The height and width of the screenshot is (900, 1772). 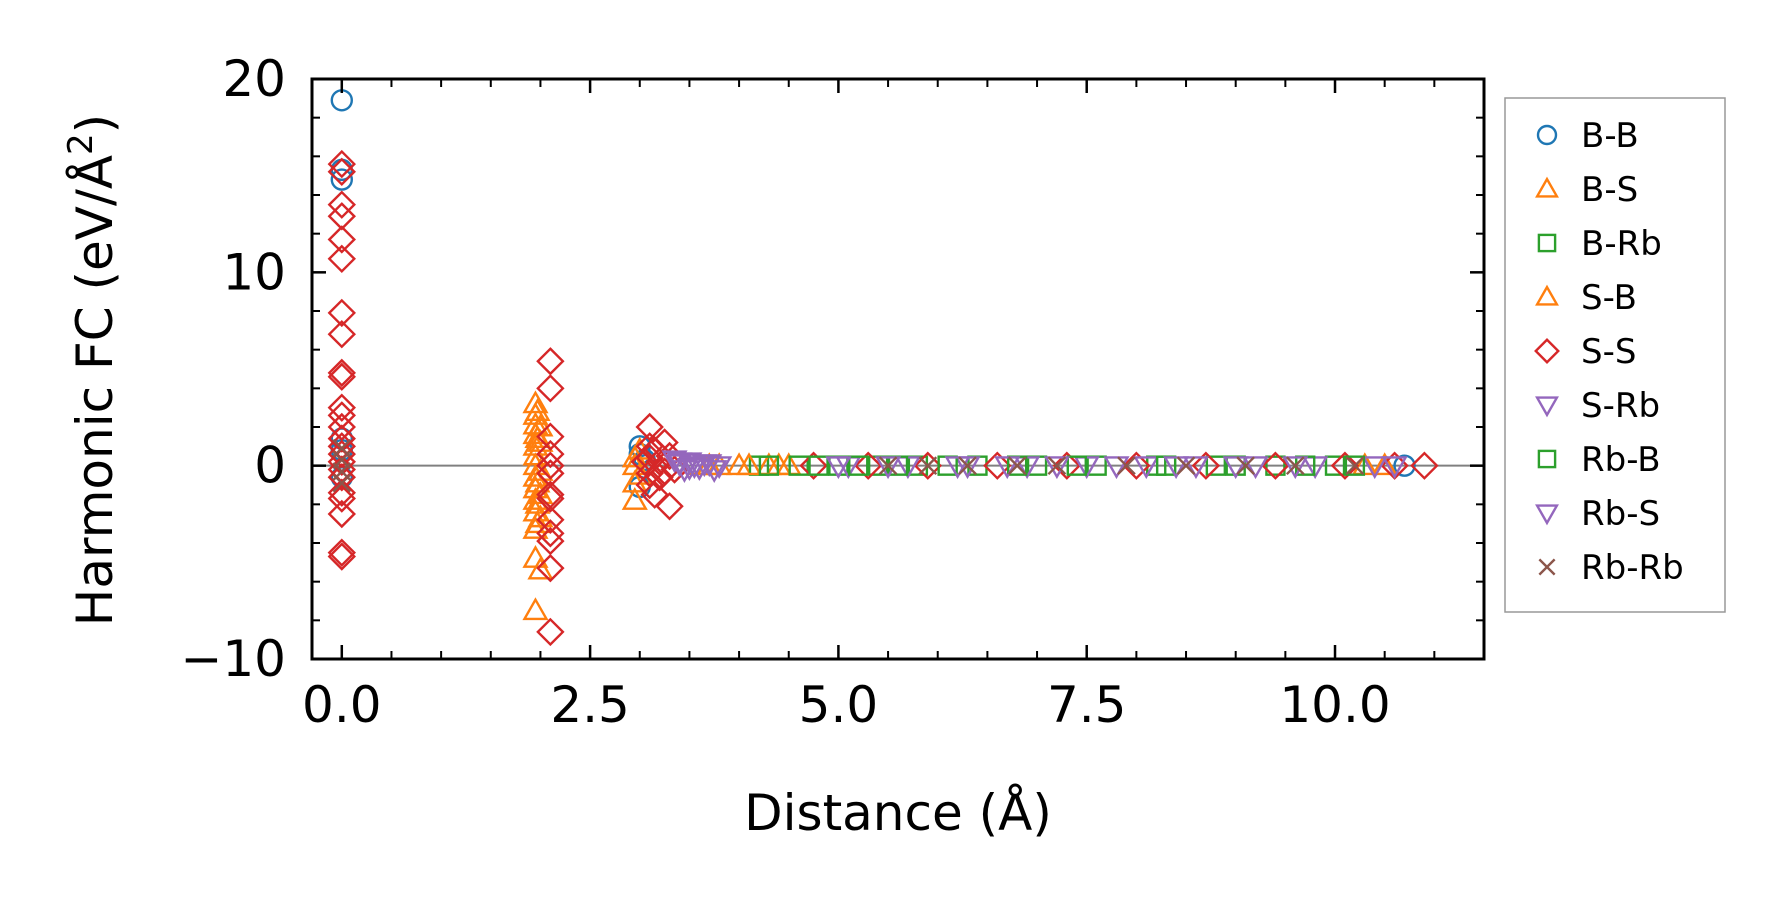 I want to click on series-rb-rb, so click(x=848, y=465).